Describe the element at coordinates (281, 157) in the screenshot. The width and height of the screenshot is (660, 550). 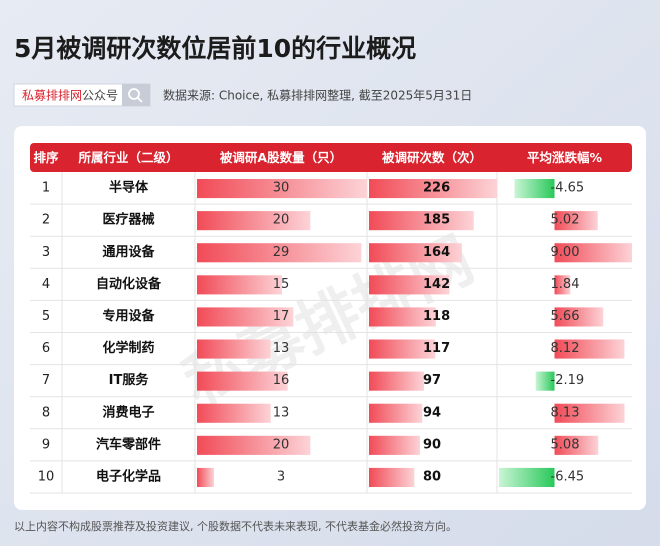
I see `column-header: 被调研A股数量（只）` at that location.